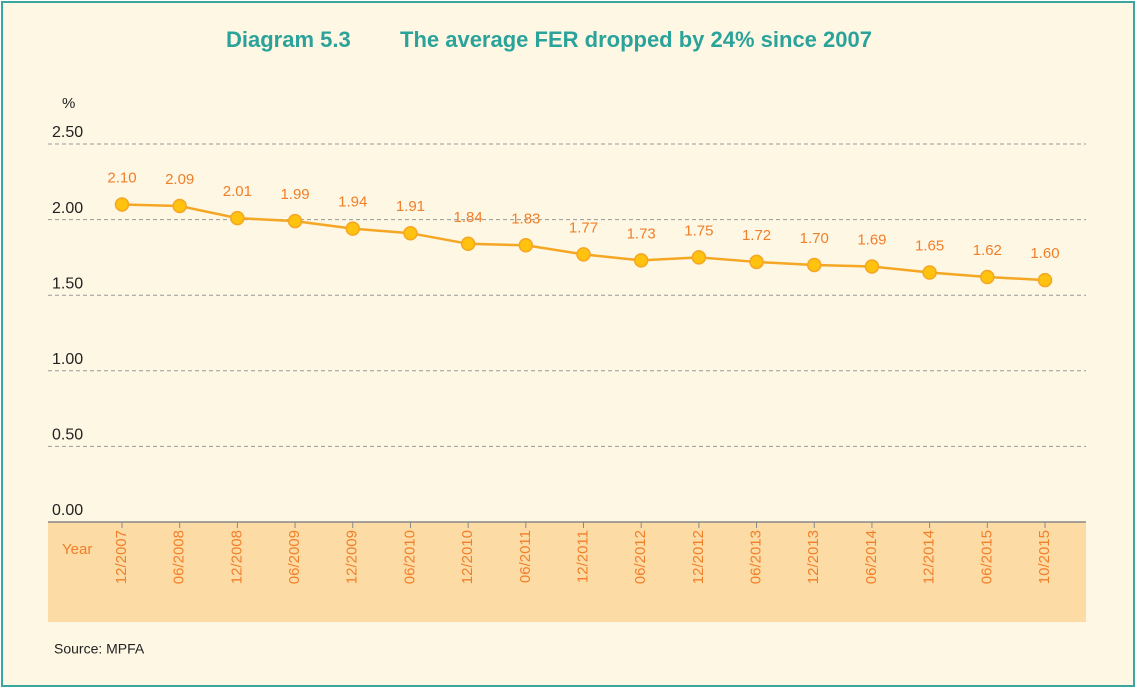 This screenshot has width=1136, height=688. I want to click on x-tick-label: 12/2011, so click(582, 556).